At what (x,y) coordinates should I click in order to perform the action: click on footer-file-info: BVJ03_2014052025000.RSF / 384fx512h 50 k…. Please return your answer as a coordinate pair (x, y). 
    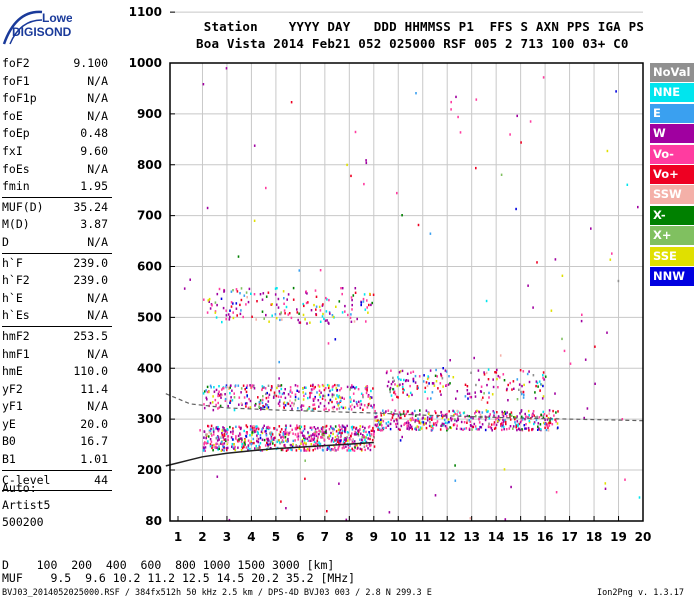
    Looking at the image, I should click on (217, 593).